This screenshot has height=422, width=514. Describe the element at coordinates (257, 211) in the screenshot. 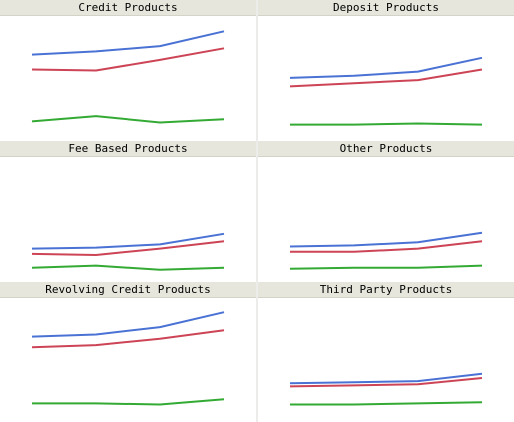

I see `column-divider` at that location.